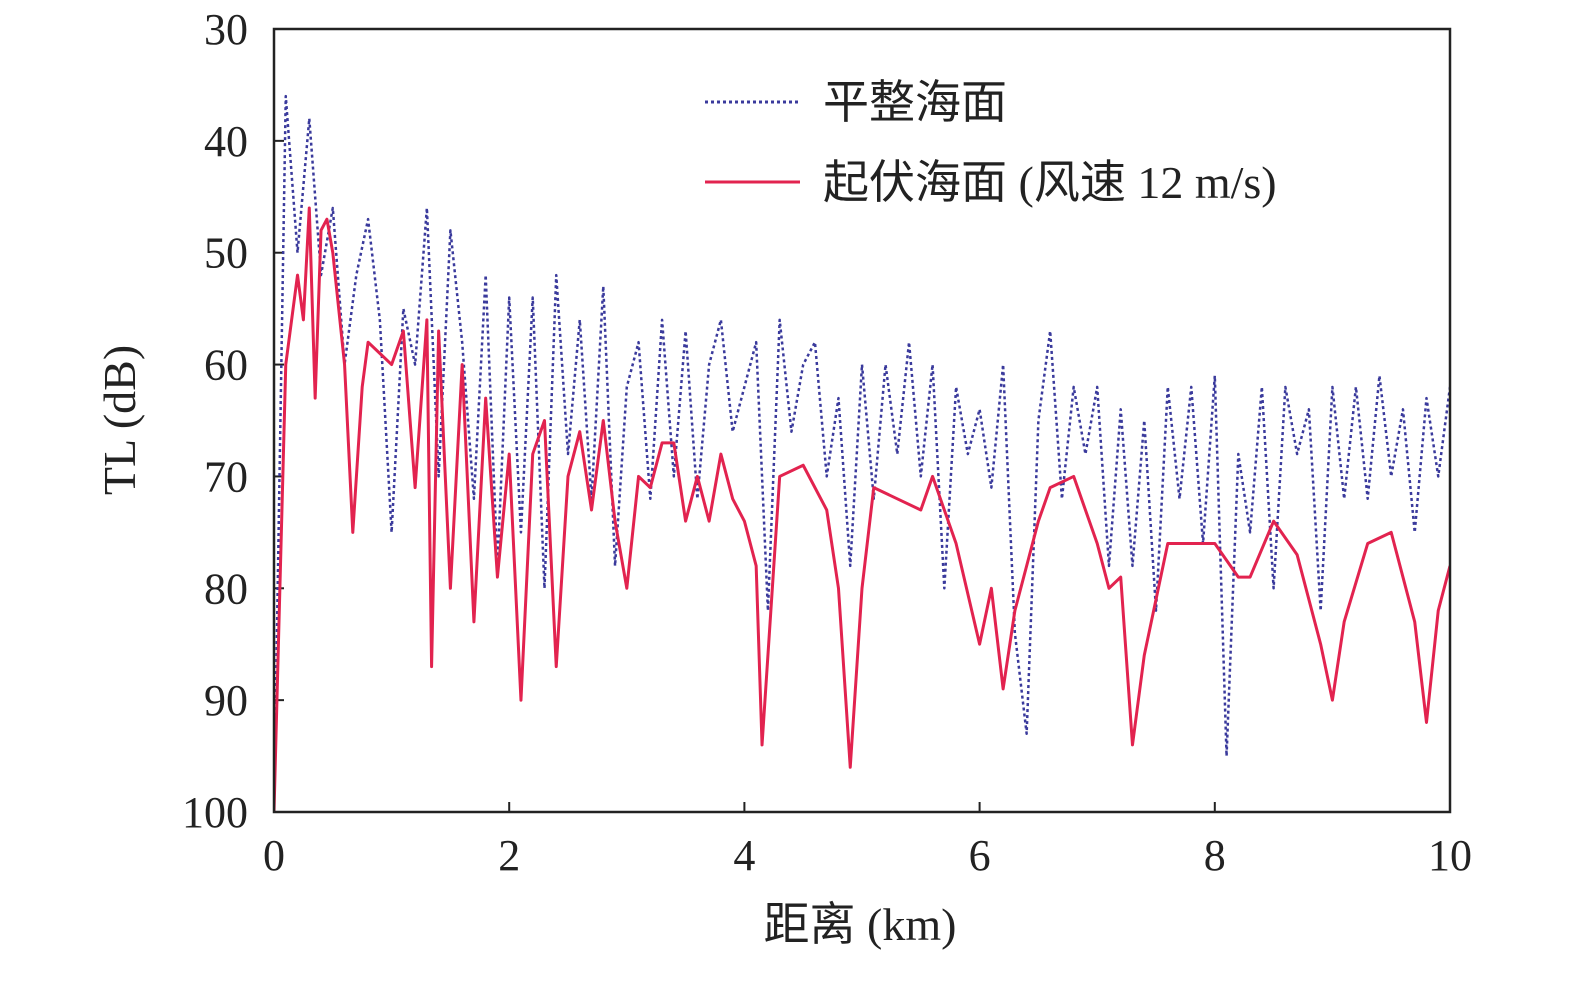 This screenshot has height=981, width=1575. What do you see at coordinates (226, 700) in the screenshot?
I see `y-tick-label: 90` at bounding box center [226, 700].